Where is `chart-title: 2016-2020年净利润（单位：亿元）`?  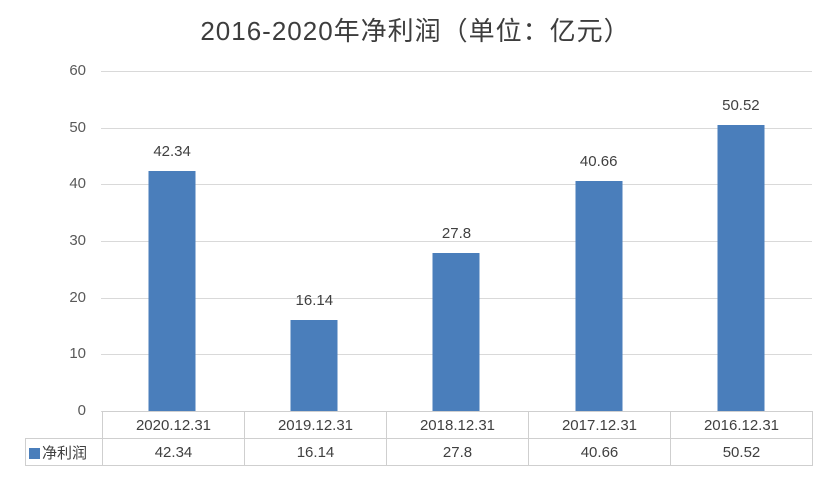
chart-title: 2016-2020年净利润（单位：亿元） is located at coordinates (415, 31).